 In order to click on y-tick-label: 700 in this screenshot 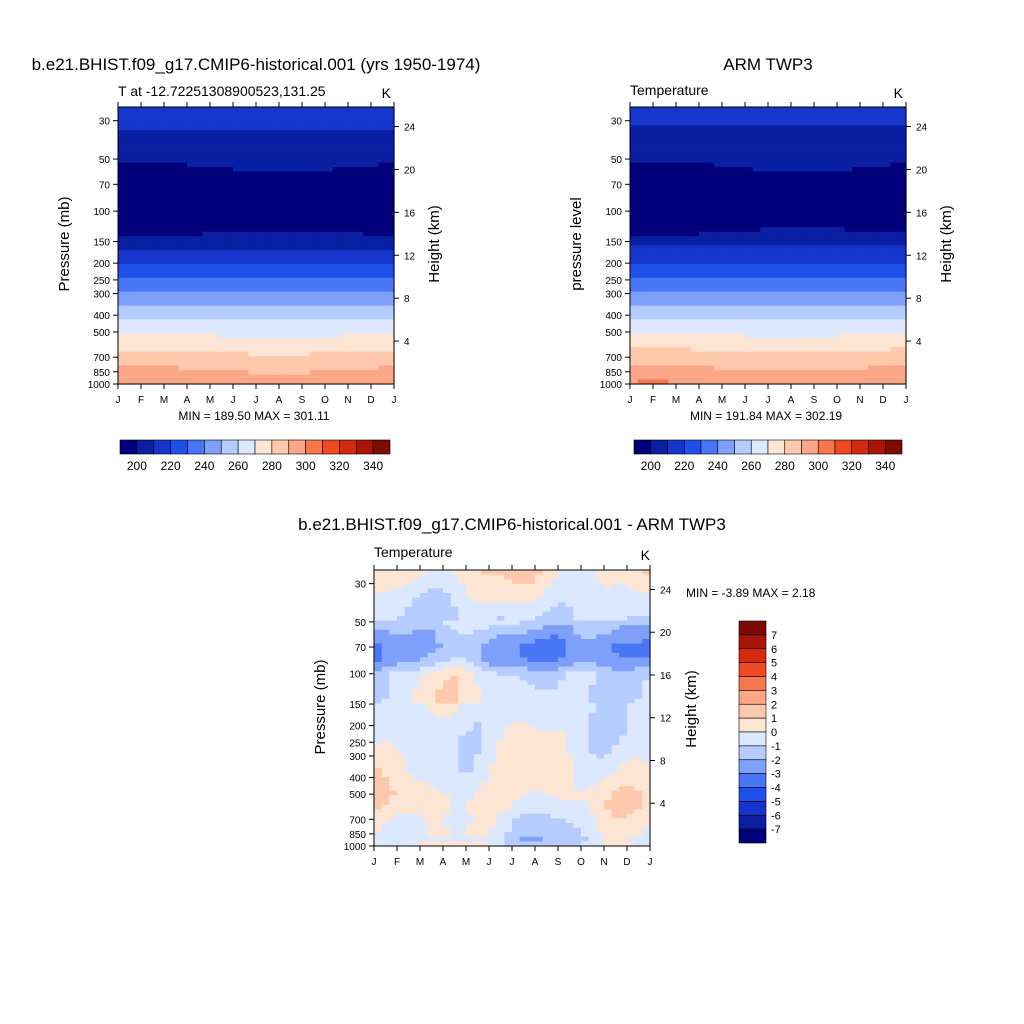, I will do `click(101, 358)`.